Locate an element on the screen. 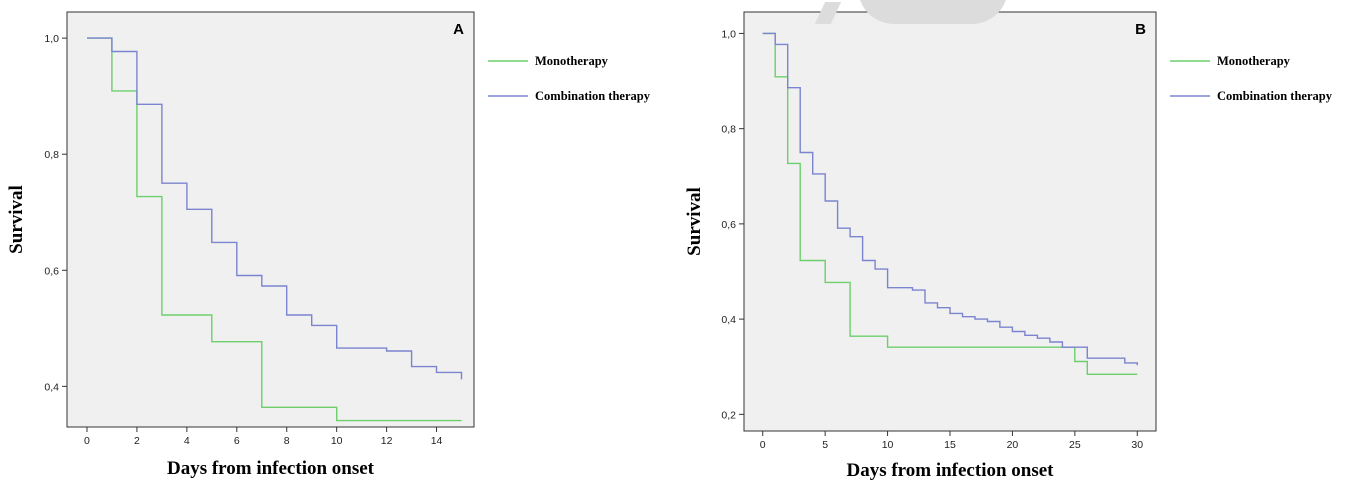 Image resolution: width=1359 pixels, height=488 pixels. x-tick-label: 30 is located at coordinates (1137, 445).